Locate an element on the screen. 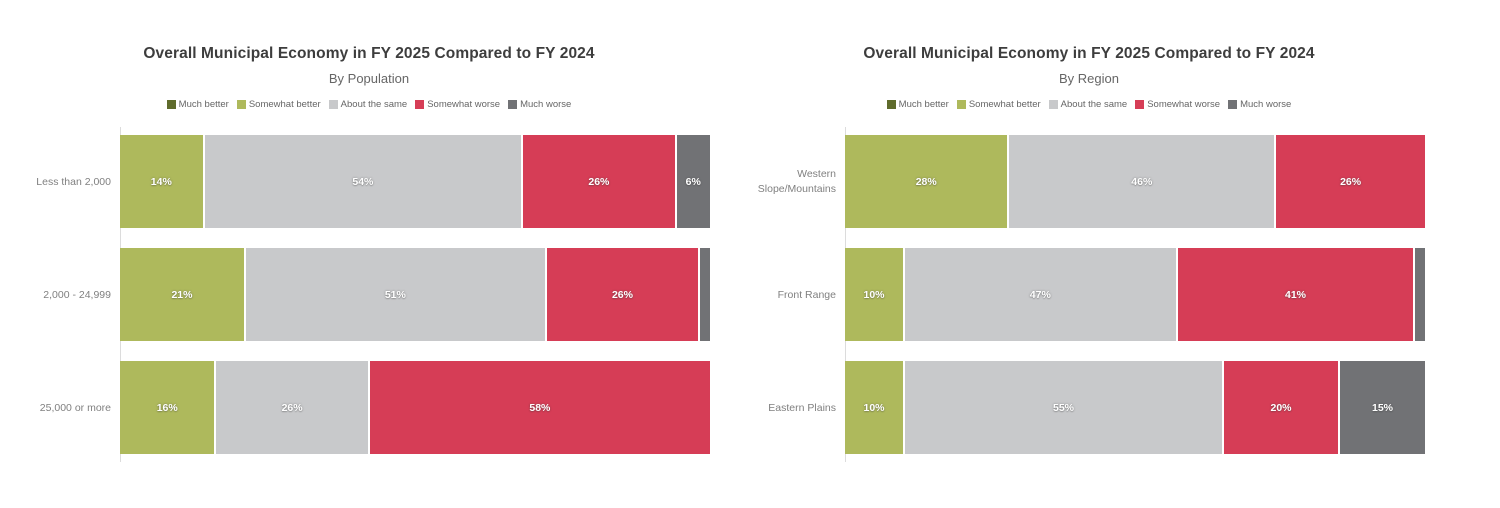 This screenshot has width=1500, height=508. segment-about-the-same: 47% is located at coordinates (1039, 295).